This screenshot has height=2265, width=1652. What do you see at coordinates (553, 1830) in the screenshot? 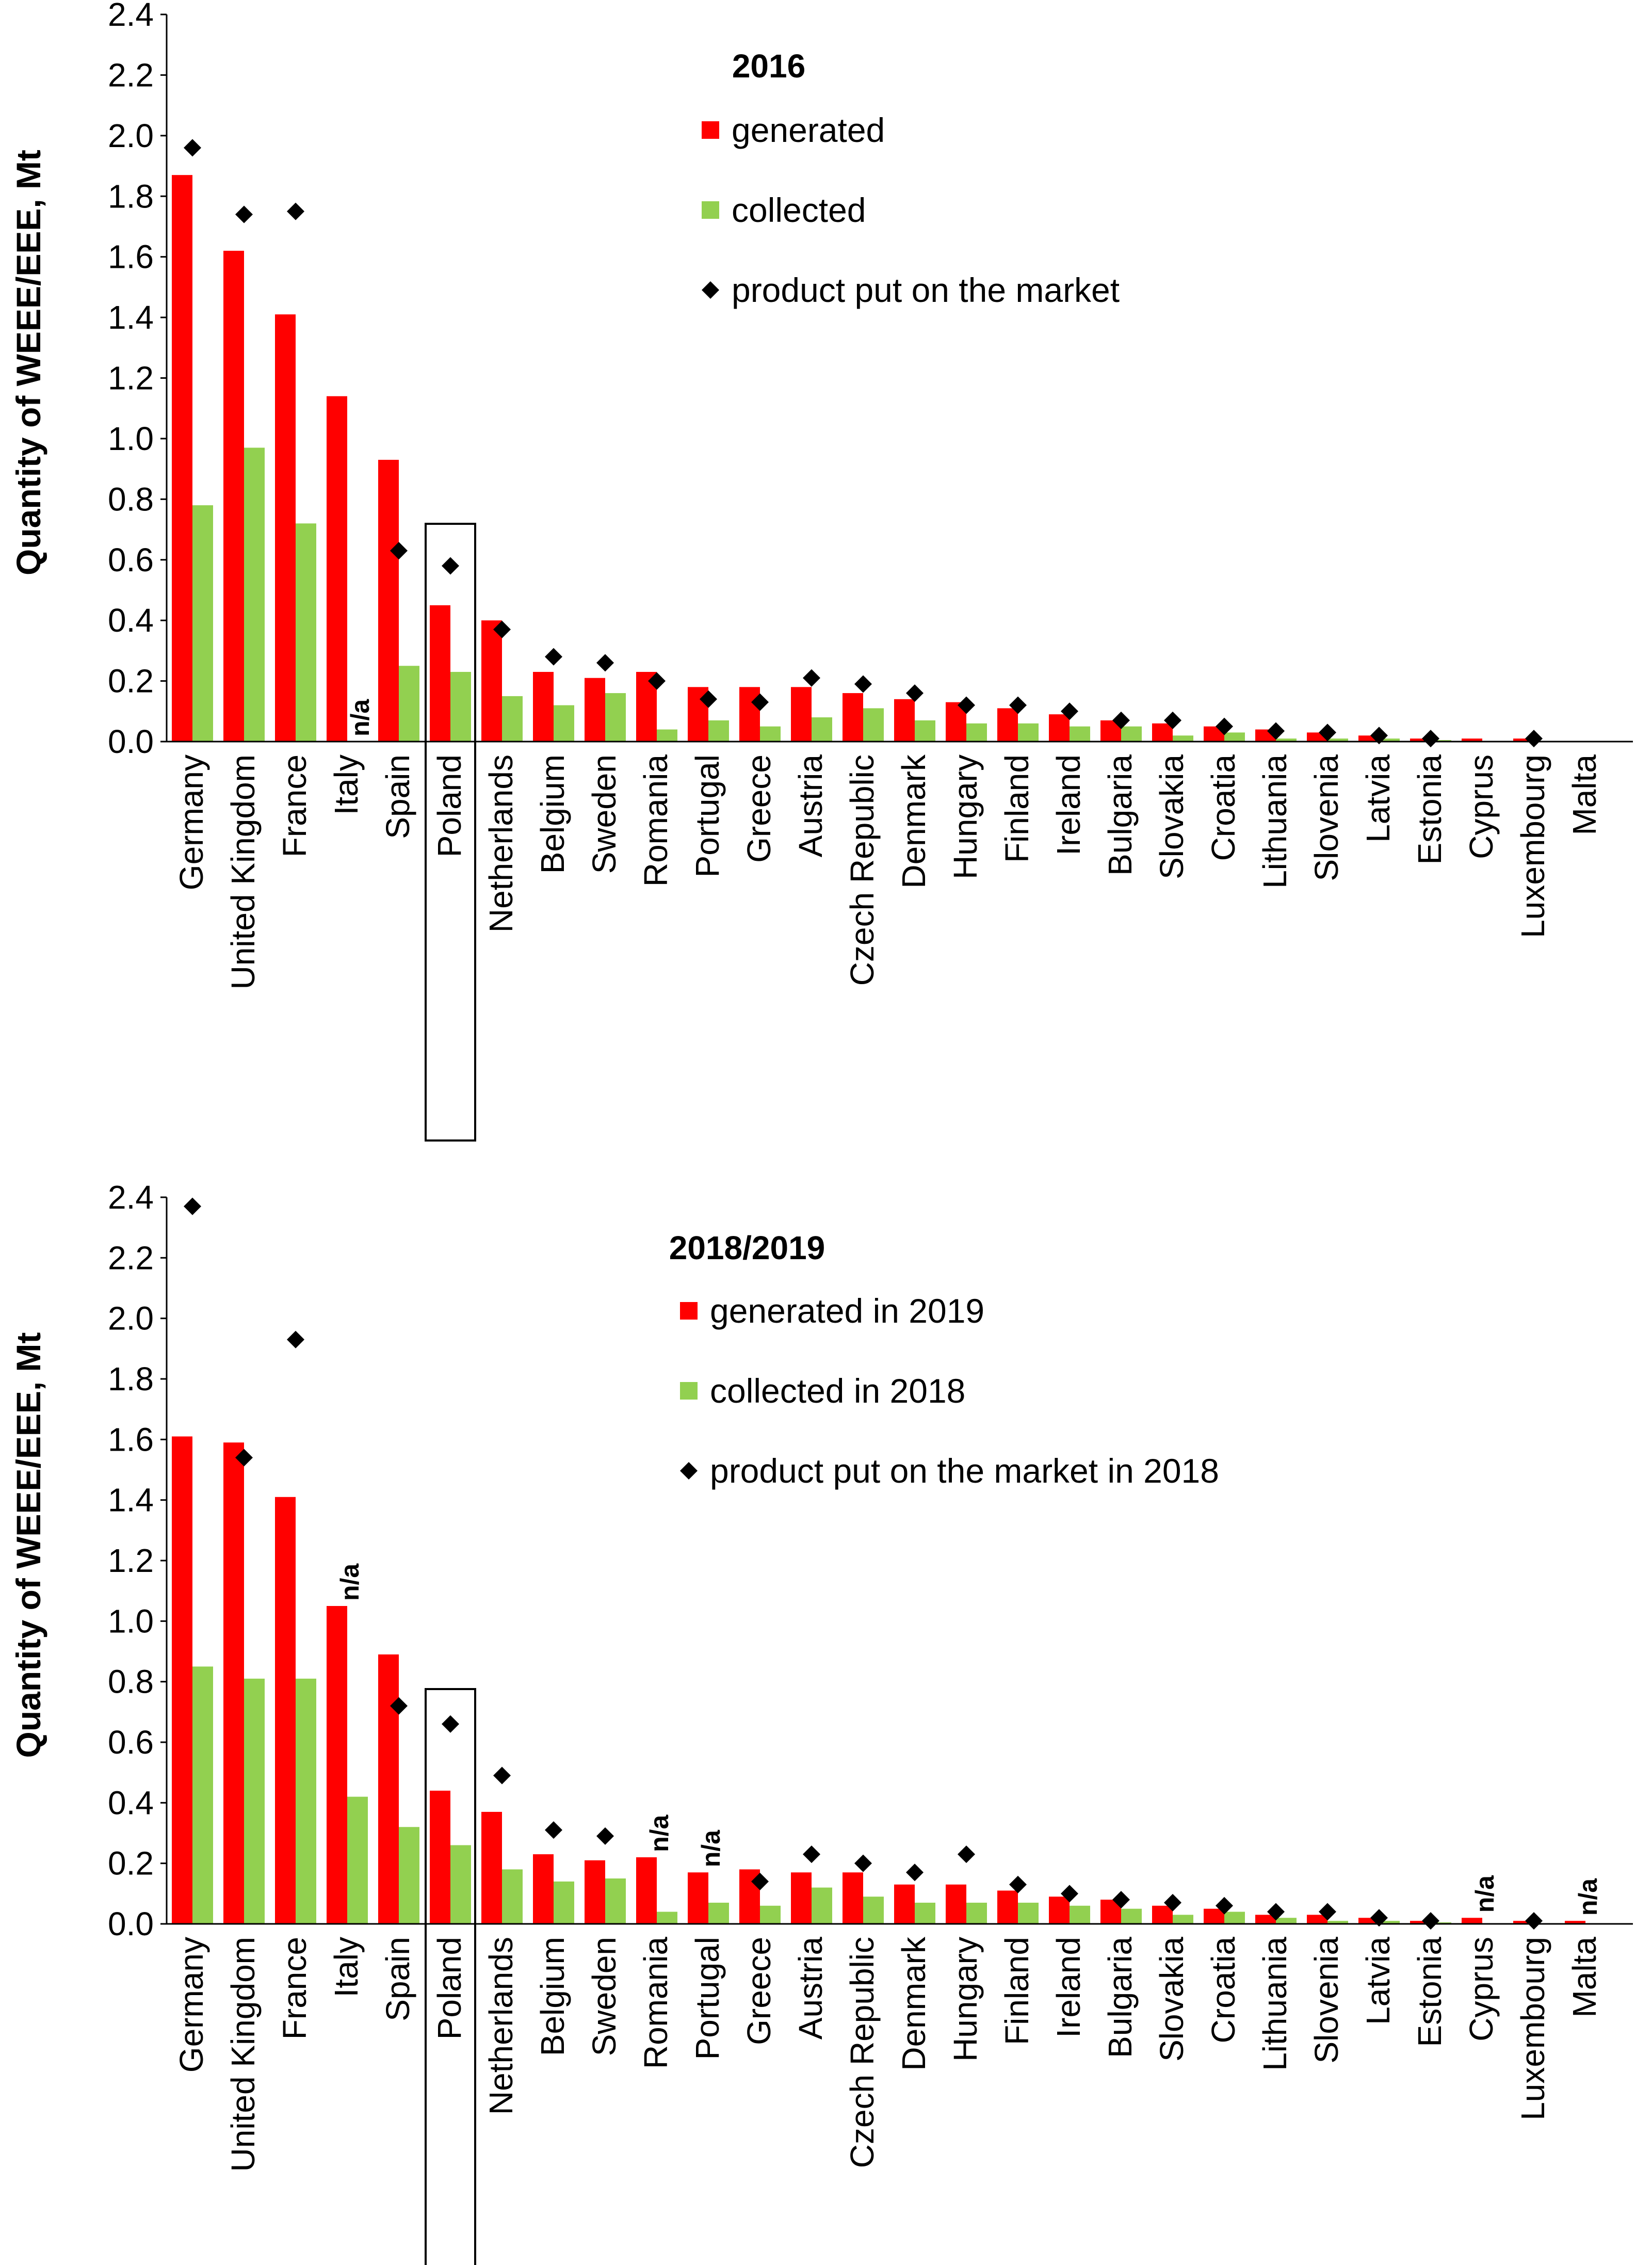
I see `marker-product-put-on-the-market-in-2018-belgium` at bounding box center [553, 1830].